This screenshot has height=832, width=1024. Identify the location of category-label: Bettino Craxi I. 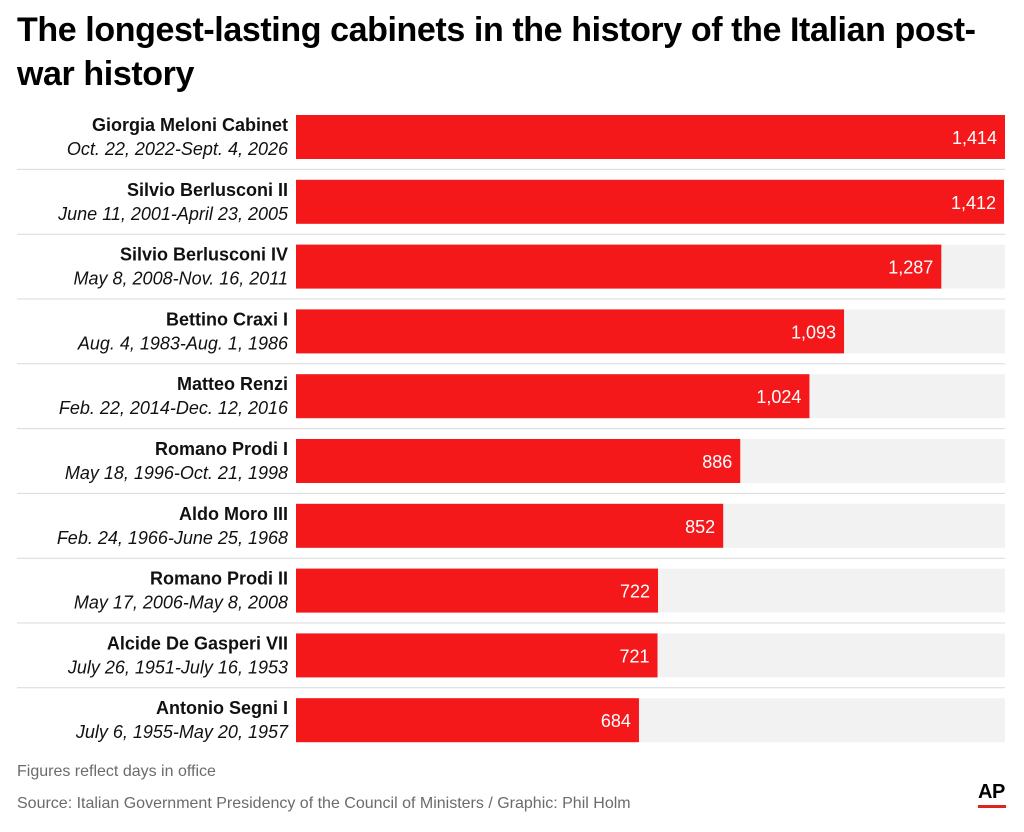
(227, 319).